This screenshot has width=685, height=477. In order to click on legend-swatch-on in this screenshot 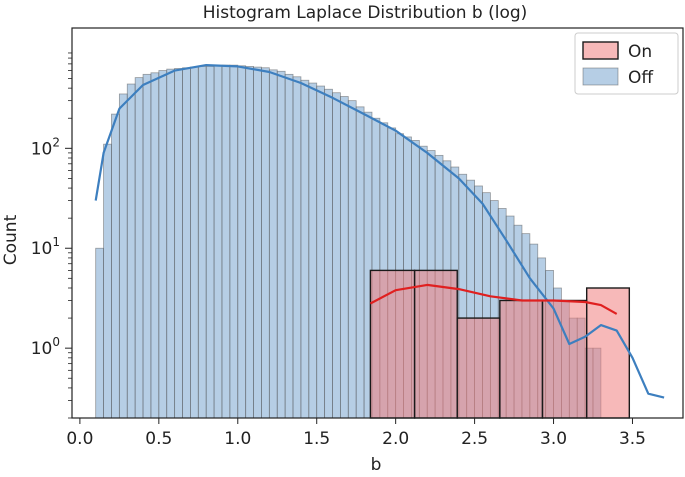, I will do `click(600, 50)`.